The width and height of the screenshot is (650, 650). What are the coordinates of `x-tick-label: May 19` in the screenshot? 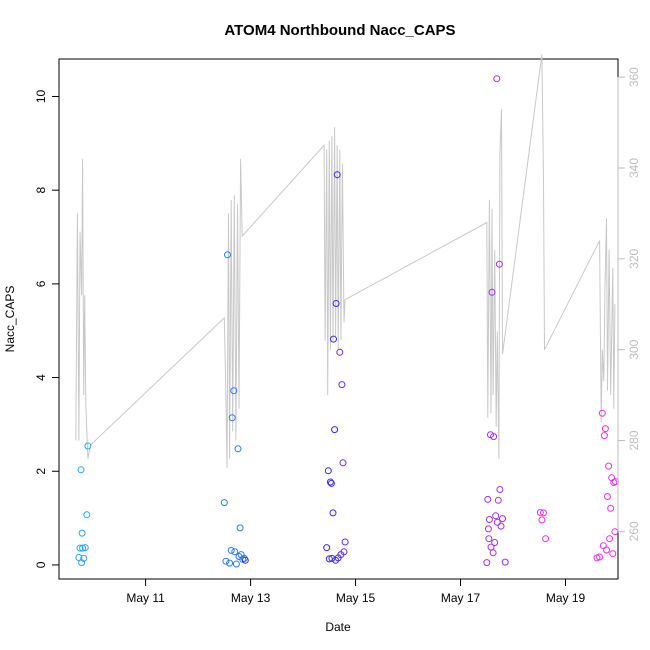 It's located at (566, 598).